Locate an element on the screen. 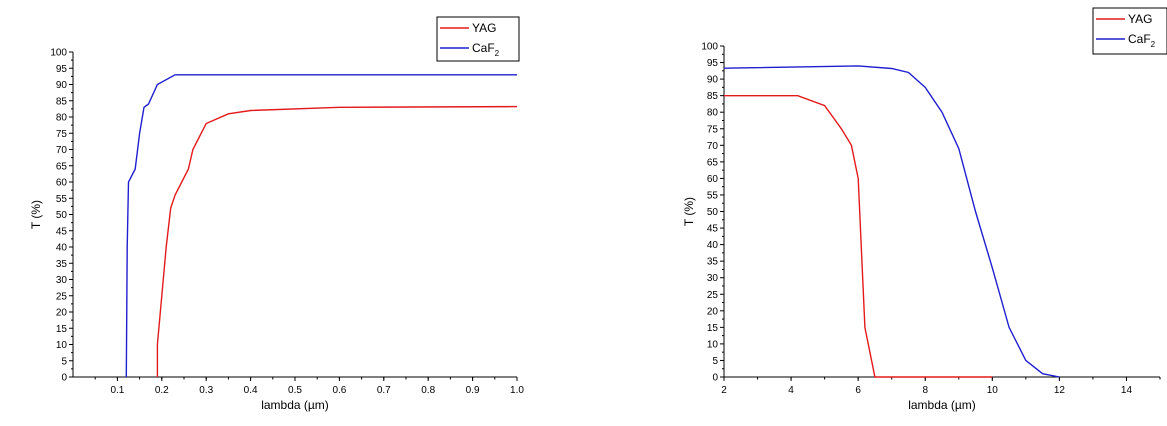  x-tick-label: 14 is located at coordinates (1127, 390).